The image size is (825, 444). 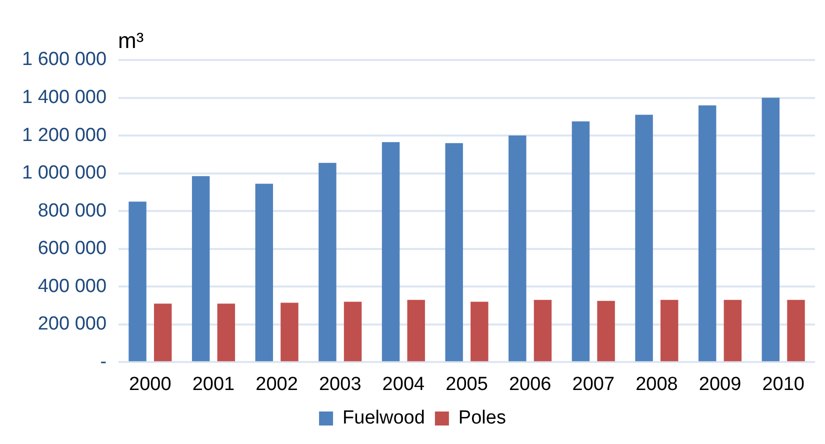 What do you see at coordinates (72, 286) in the screenshot?
I see `y-tick-label: 400 000` at bounding box center [72, 286].